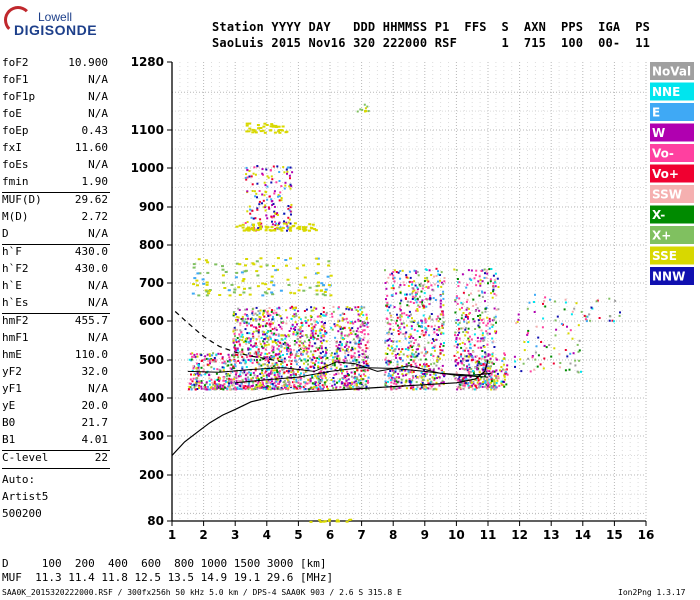 The height and width of the screenshot is (600, 700). Describe the element at coordinates (56, 149) in the screenshot. I see `param-row: fxI 11.60` at that location.